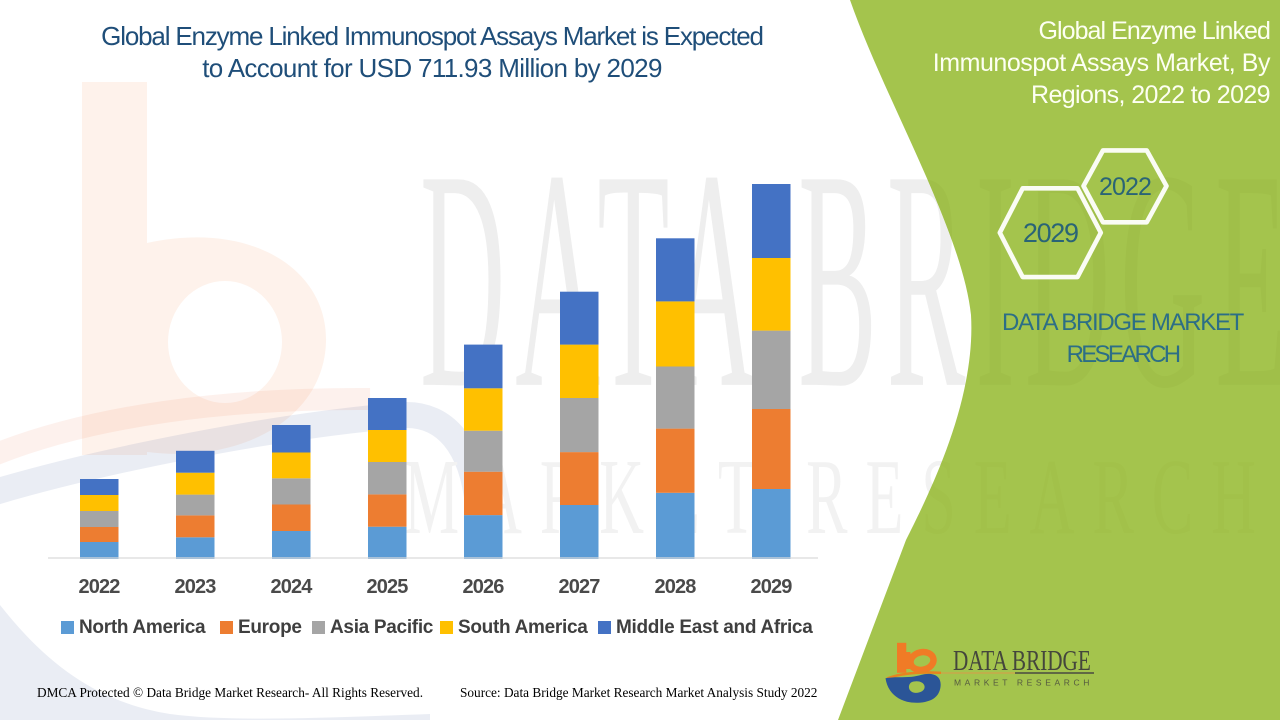  What do you see at coordinates (1024, 683) in the screenshot?
I see `svg-text: MARKET RESEARCH` at bounding box center [1024, 683].